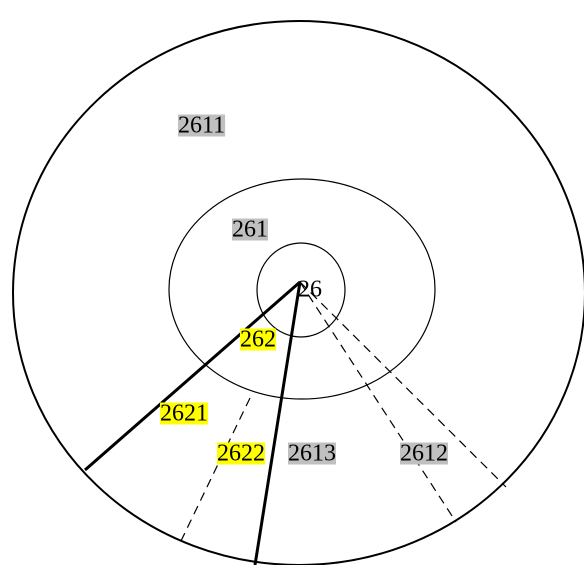 This screenshot has height=565, width=584. I want to click on node-label: 2611, so click(201, 126).